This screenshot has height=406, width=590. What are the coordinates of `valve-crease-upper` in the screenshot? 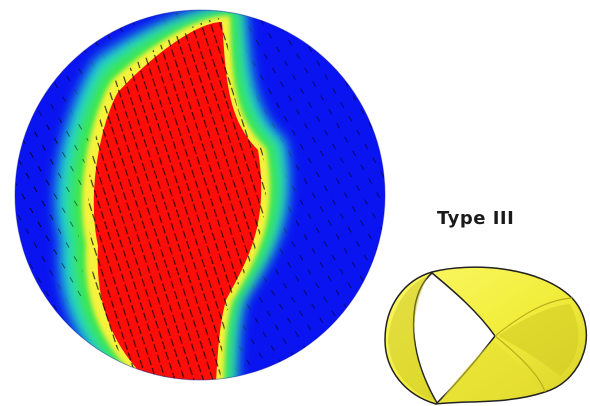 It's located at (533, 317).